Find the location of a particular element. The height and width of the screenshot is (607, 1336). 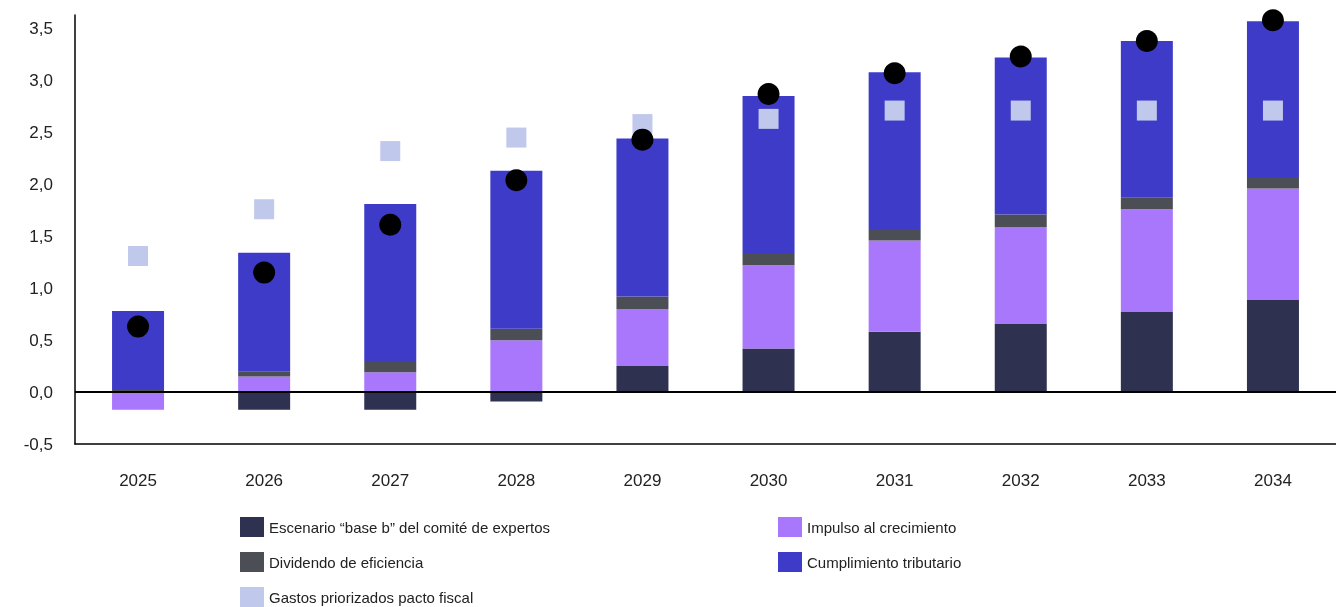

legend-label: Gastos priorizados pacto fiscal is located at coordinates (371, 597).